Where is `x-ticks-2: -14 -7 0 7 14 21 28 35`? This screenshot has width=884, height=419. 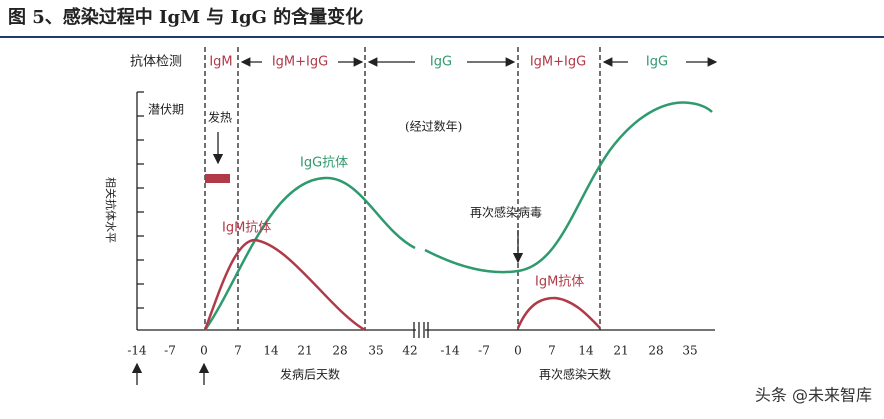 x-ticks-2: -14 -7 0 7 14 21 28 35 is located at coordinates (568, 351).